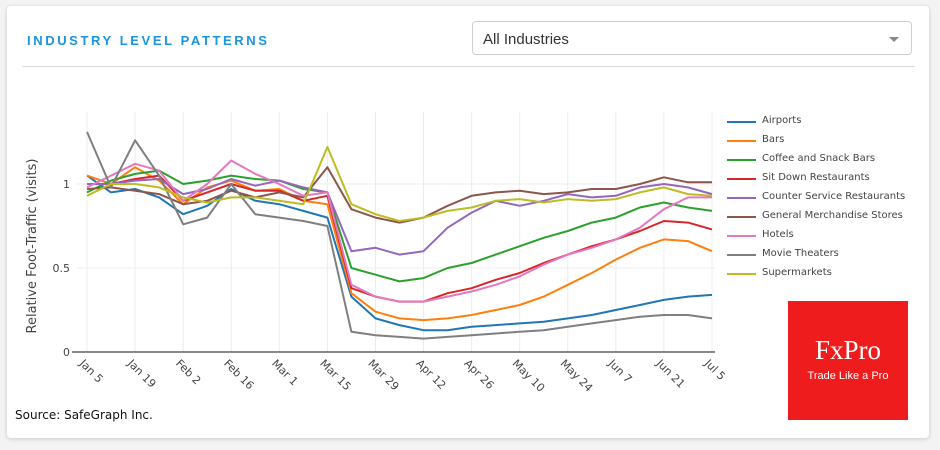 The image size is (940, 450). Describe the element at coordinates (714, 369) in the screenshot. I see `x-tick-label: Jul 5` at that location.